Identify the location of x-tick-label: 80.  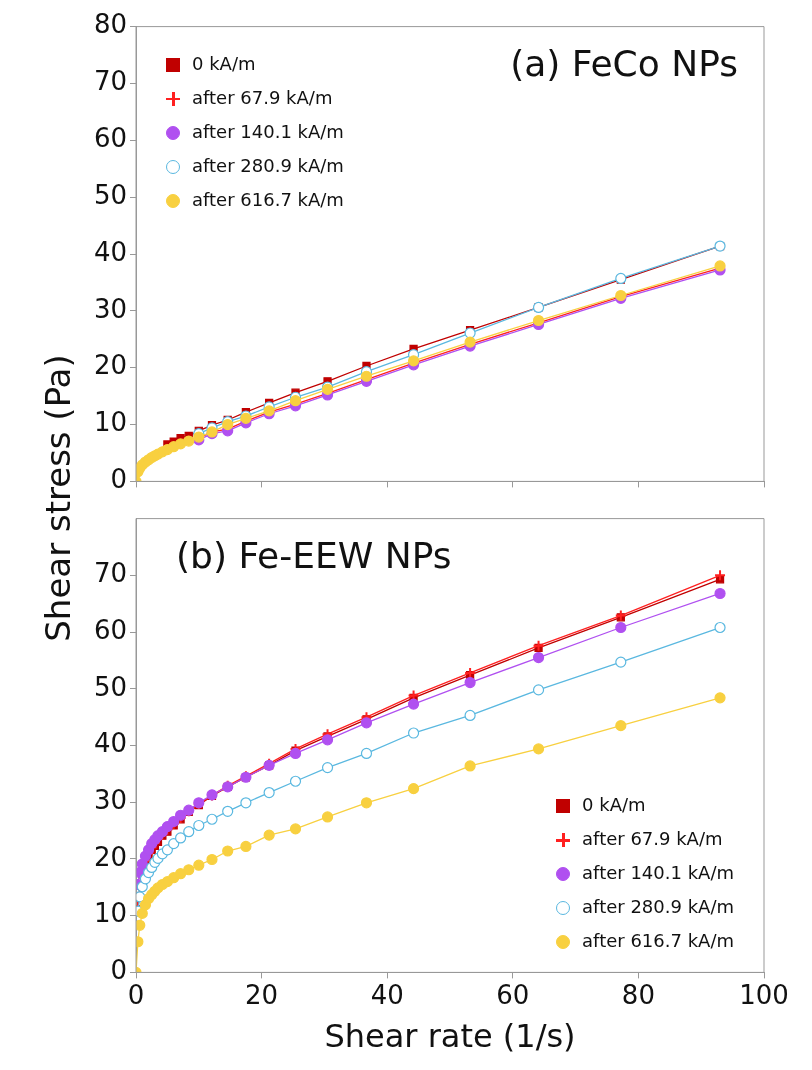
(638, 994).